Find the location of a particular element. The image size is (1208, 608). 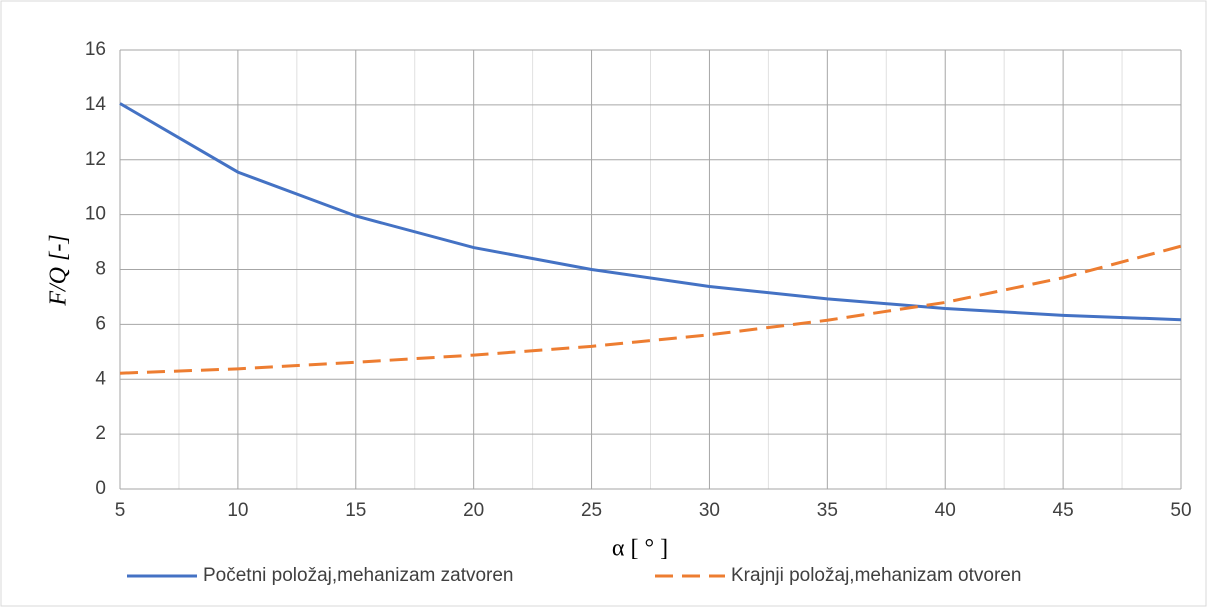

x-axis-label: α [ ° ] is located at coordinates (640, 549).